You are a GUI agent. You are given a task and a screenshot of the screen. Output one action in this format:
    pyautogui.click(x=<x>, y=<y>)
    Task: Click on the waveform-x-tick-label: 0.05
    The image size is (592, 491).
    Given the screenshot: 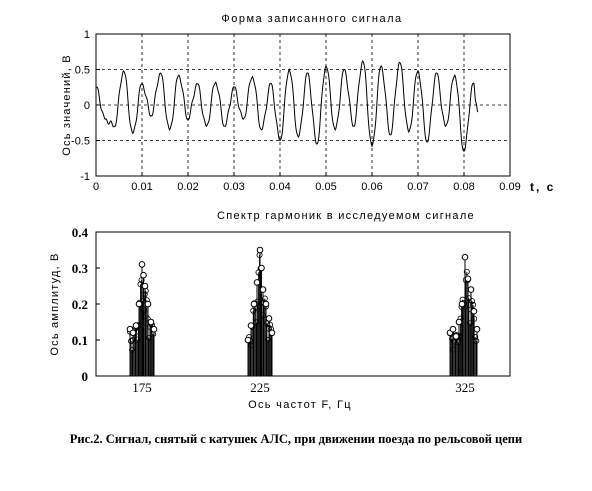 What is the action you would take?
    pyautogui.click(x=325, y=187)
    